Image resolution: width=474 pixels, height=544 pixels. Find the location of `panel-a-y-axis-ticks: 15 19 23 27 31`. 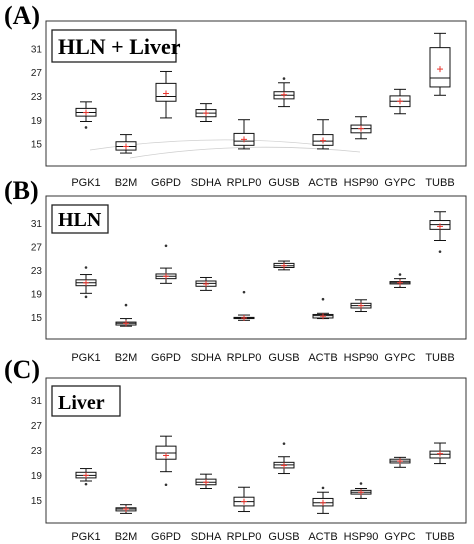

panel-a-y-axis-ticks: 15 19 23 27 31 is located at coordinates (37, 97).